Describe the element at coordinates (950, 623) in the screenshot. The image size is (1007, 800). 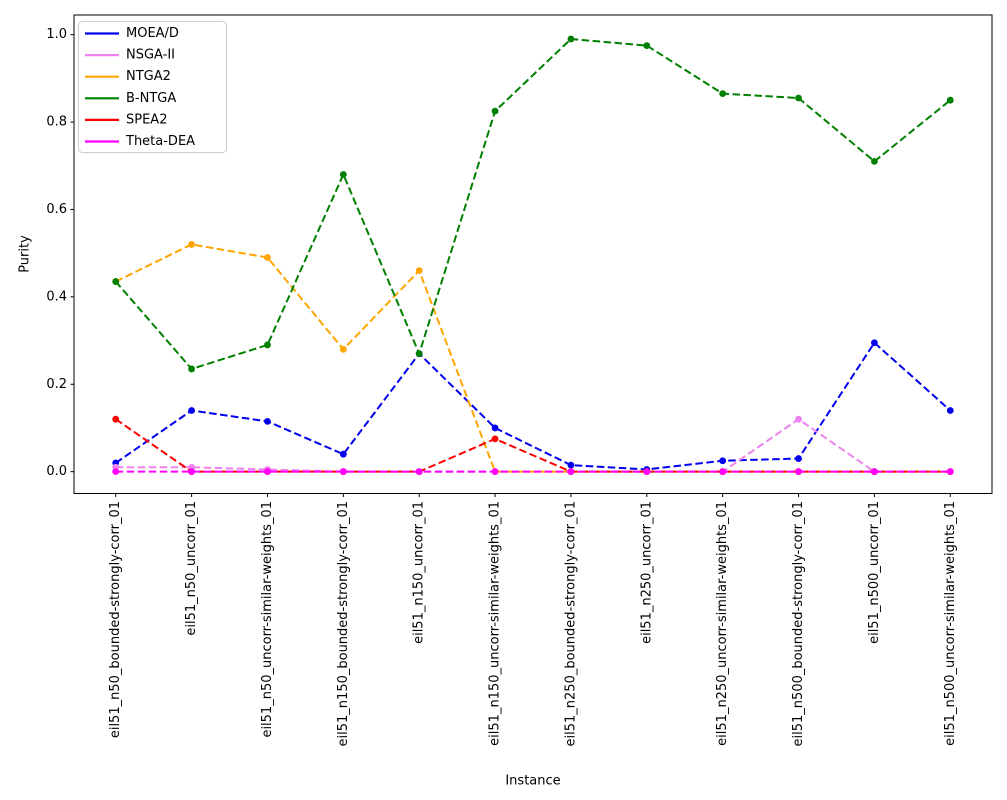
I see `x-tick-label: eil51_n500_uncorr-similar-weights_01` at that location.